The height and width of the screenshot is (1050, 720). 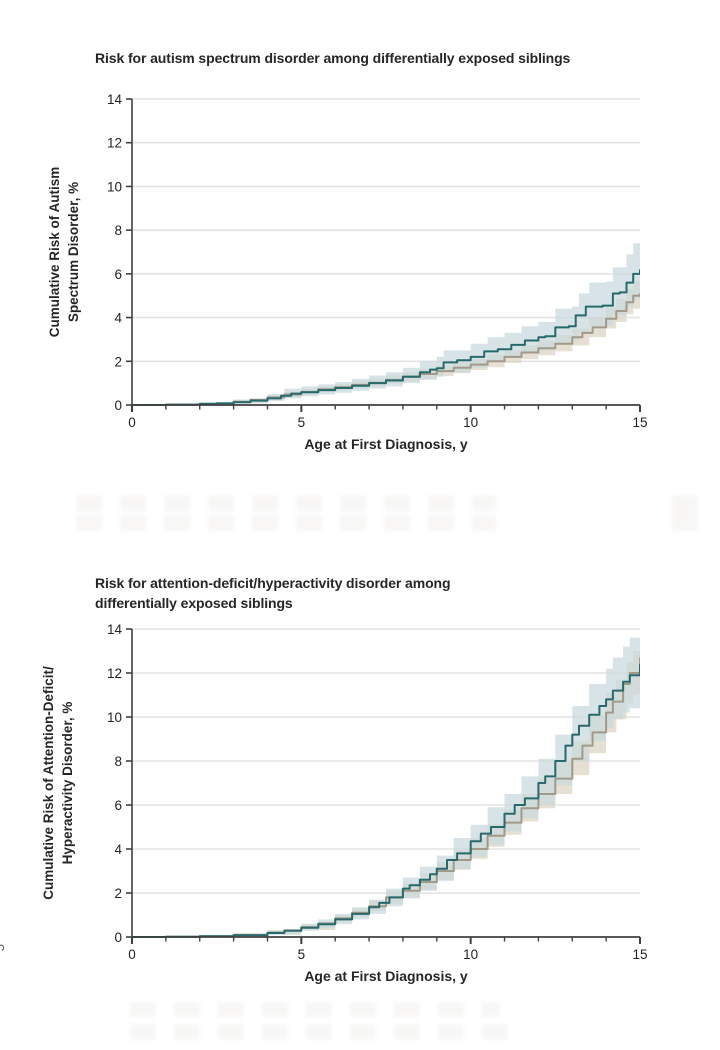 I want to click on adhd-chart-title-line2: differentially exposed siblings, so click(x=194, y=603).